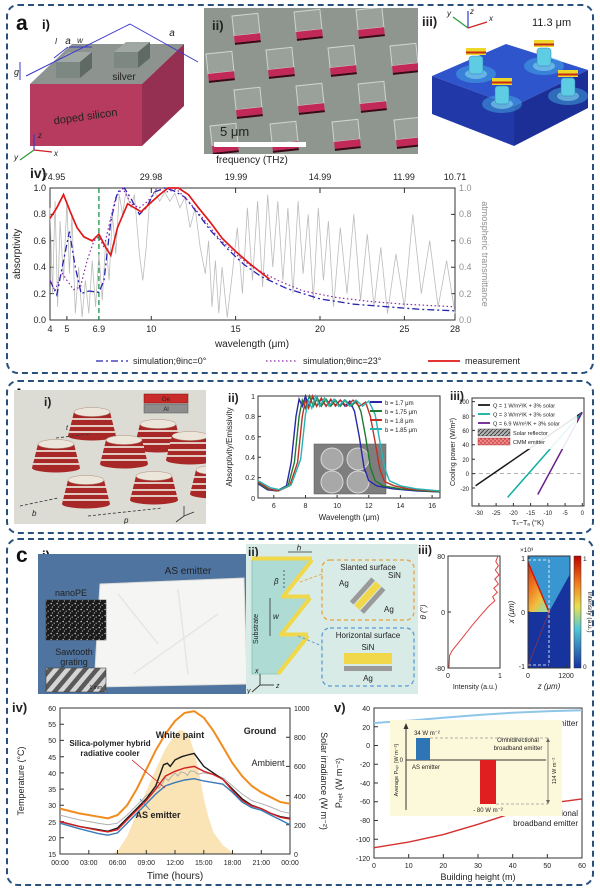  What do you see at coordinates (368, 590) in the screenshot?
I see `slanted-surface-box` at bounding box center [368, 590].